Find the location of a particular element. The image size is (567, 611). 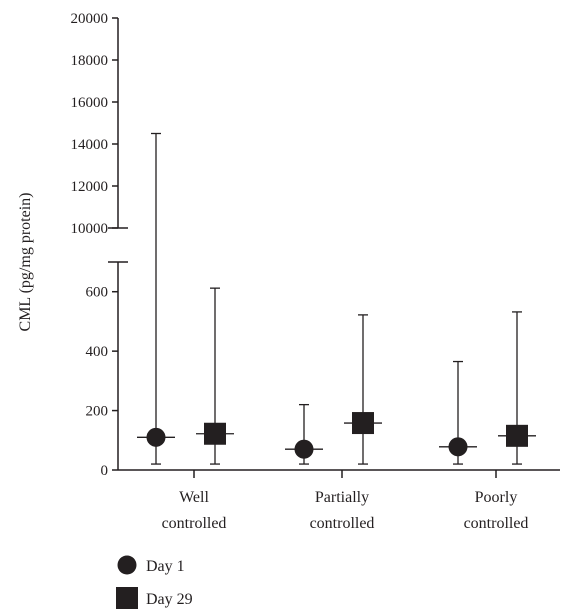

y-tick-label: 18000 is located at coordinates (90, 61).